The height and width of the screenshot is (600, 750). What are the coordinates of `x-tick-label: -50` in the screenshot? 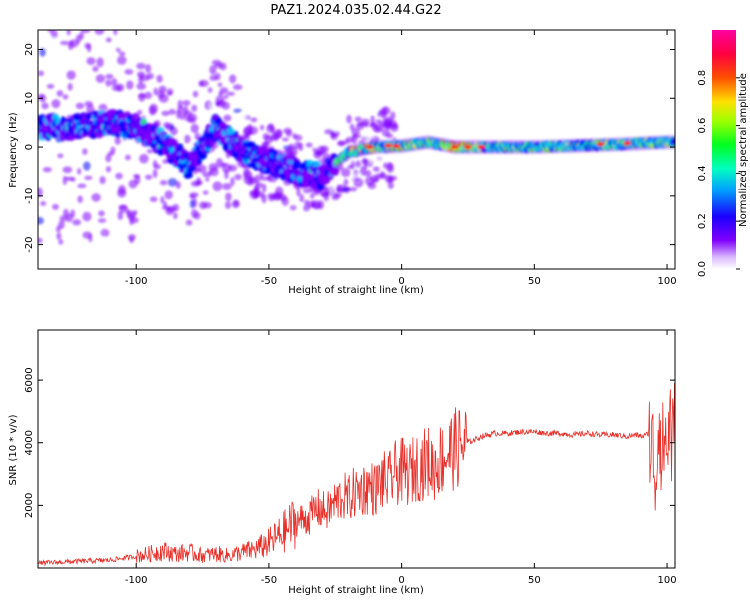 It's located at (269, 281).